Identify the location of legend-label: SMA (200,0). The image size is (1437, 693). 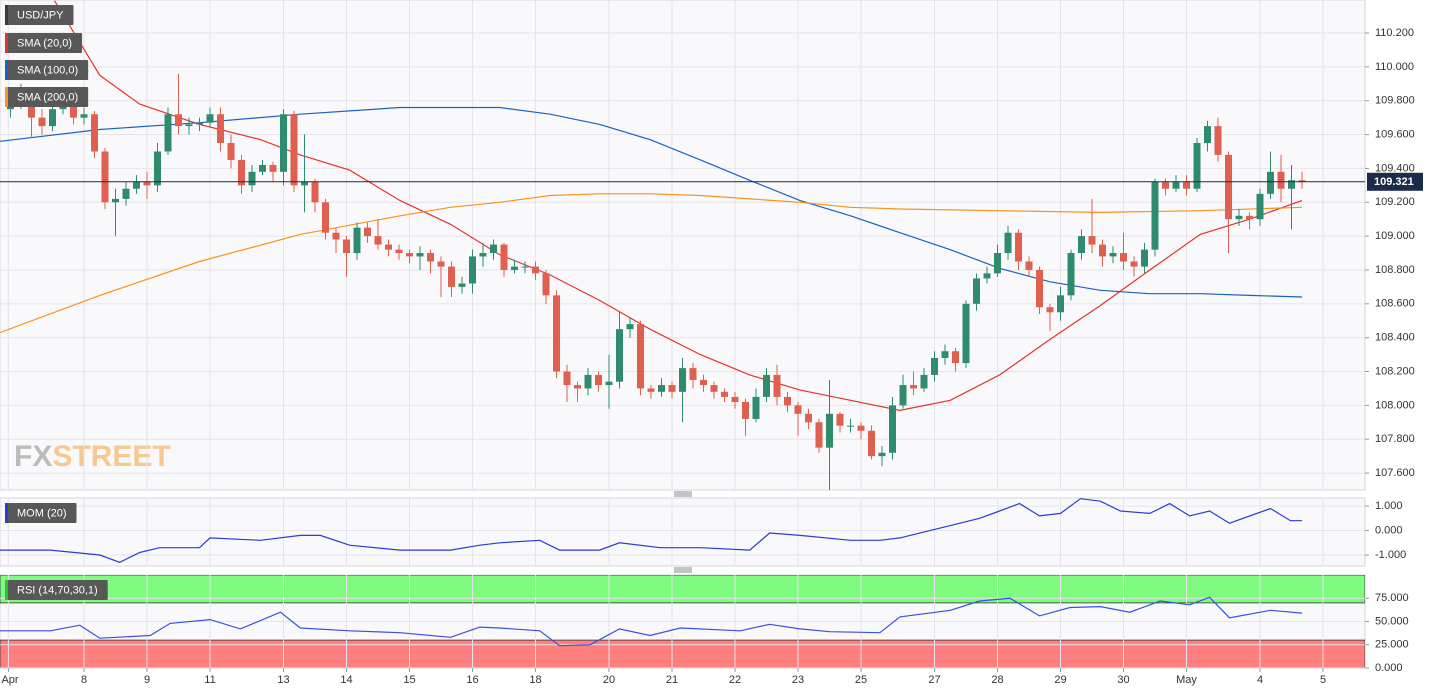
(47, 97).